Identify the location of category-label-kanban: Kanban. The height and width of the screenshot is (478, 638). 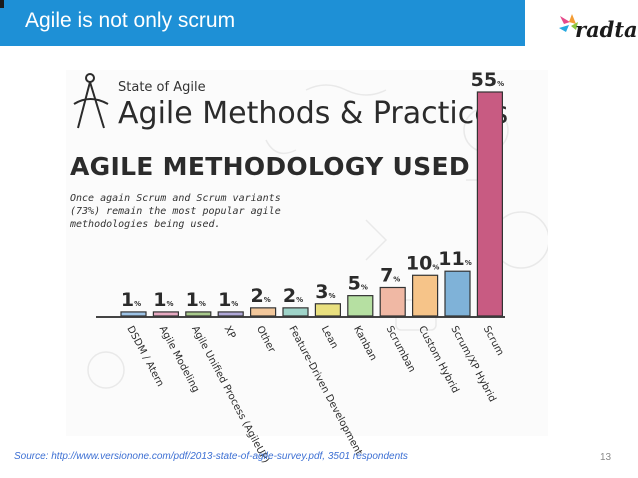
(364, 343).